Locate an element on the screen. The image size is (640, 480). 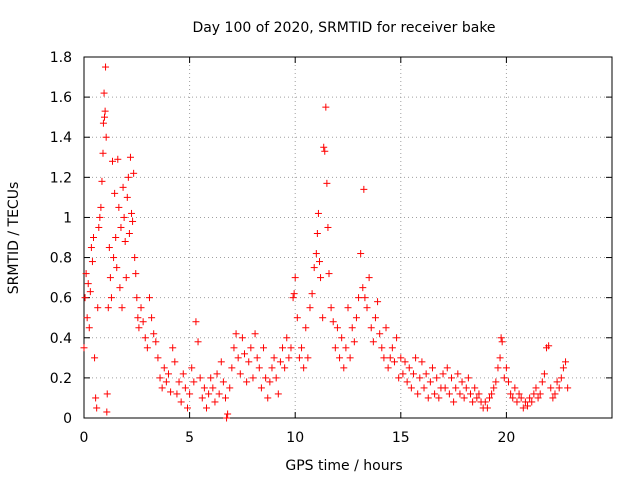
y-tick-label: 0 is located at coordinates (67, 419).